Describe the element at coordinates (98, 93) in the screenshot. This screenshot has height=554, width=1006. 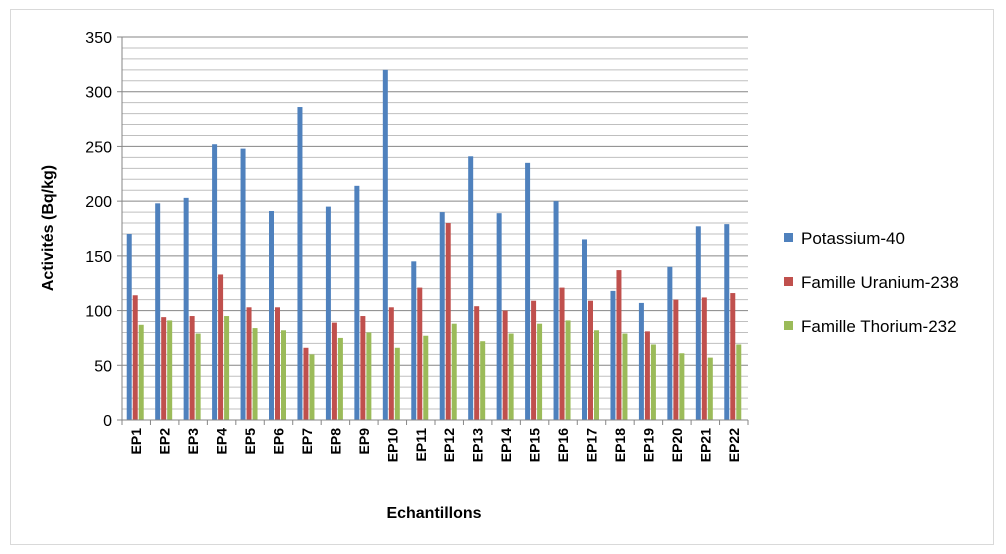
I see `y-tick-label: 300` at that location.